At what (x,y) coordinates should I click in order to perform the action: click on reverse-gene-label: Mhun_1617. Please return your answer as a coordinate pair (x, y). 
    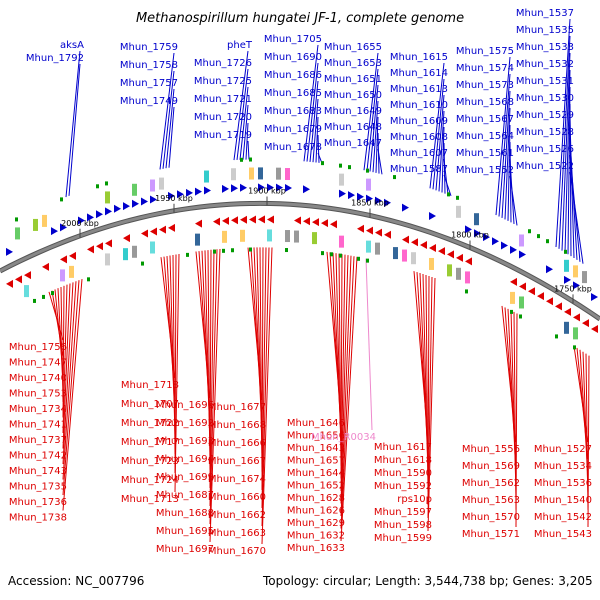
    Looking at the image, I should click on (403, 447).